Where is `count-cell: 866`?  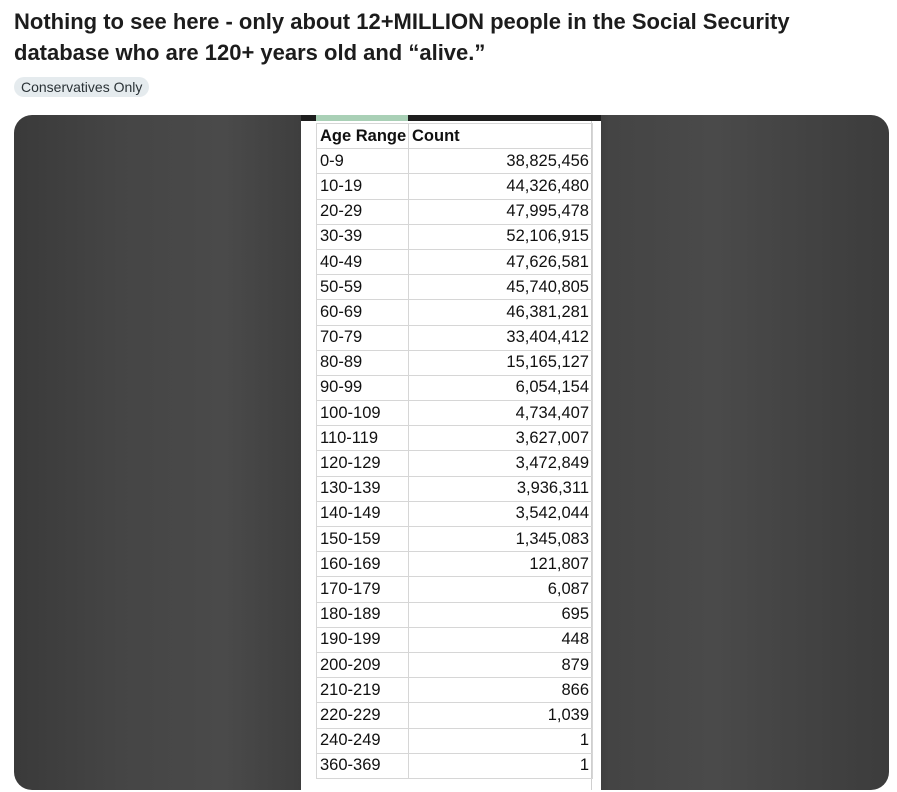
count-cell: 866 is located at coordinates (500, 690).